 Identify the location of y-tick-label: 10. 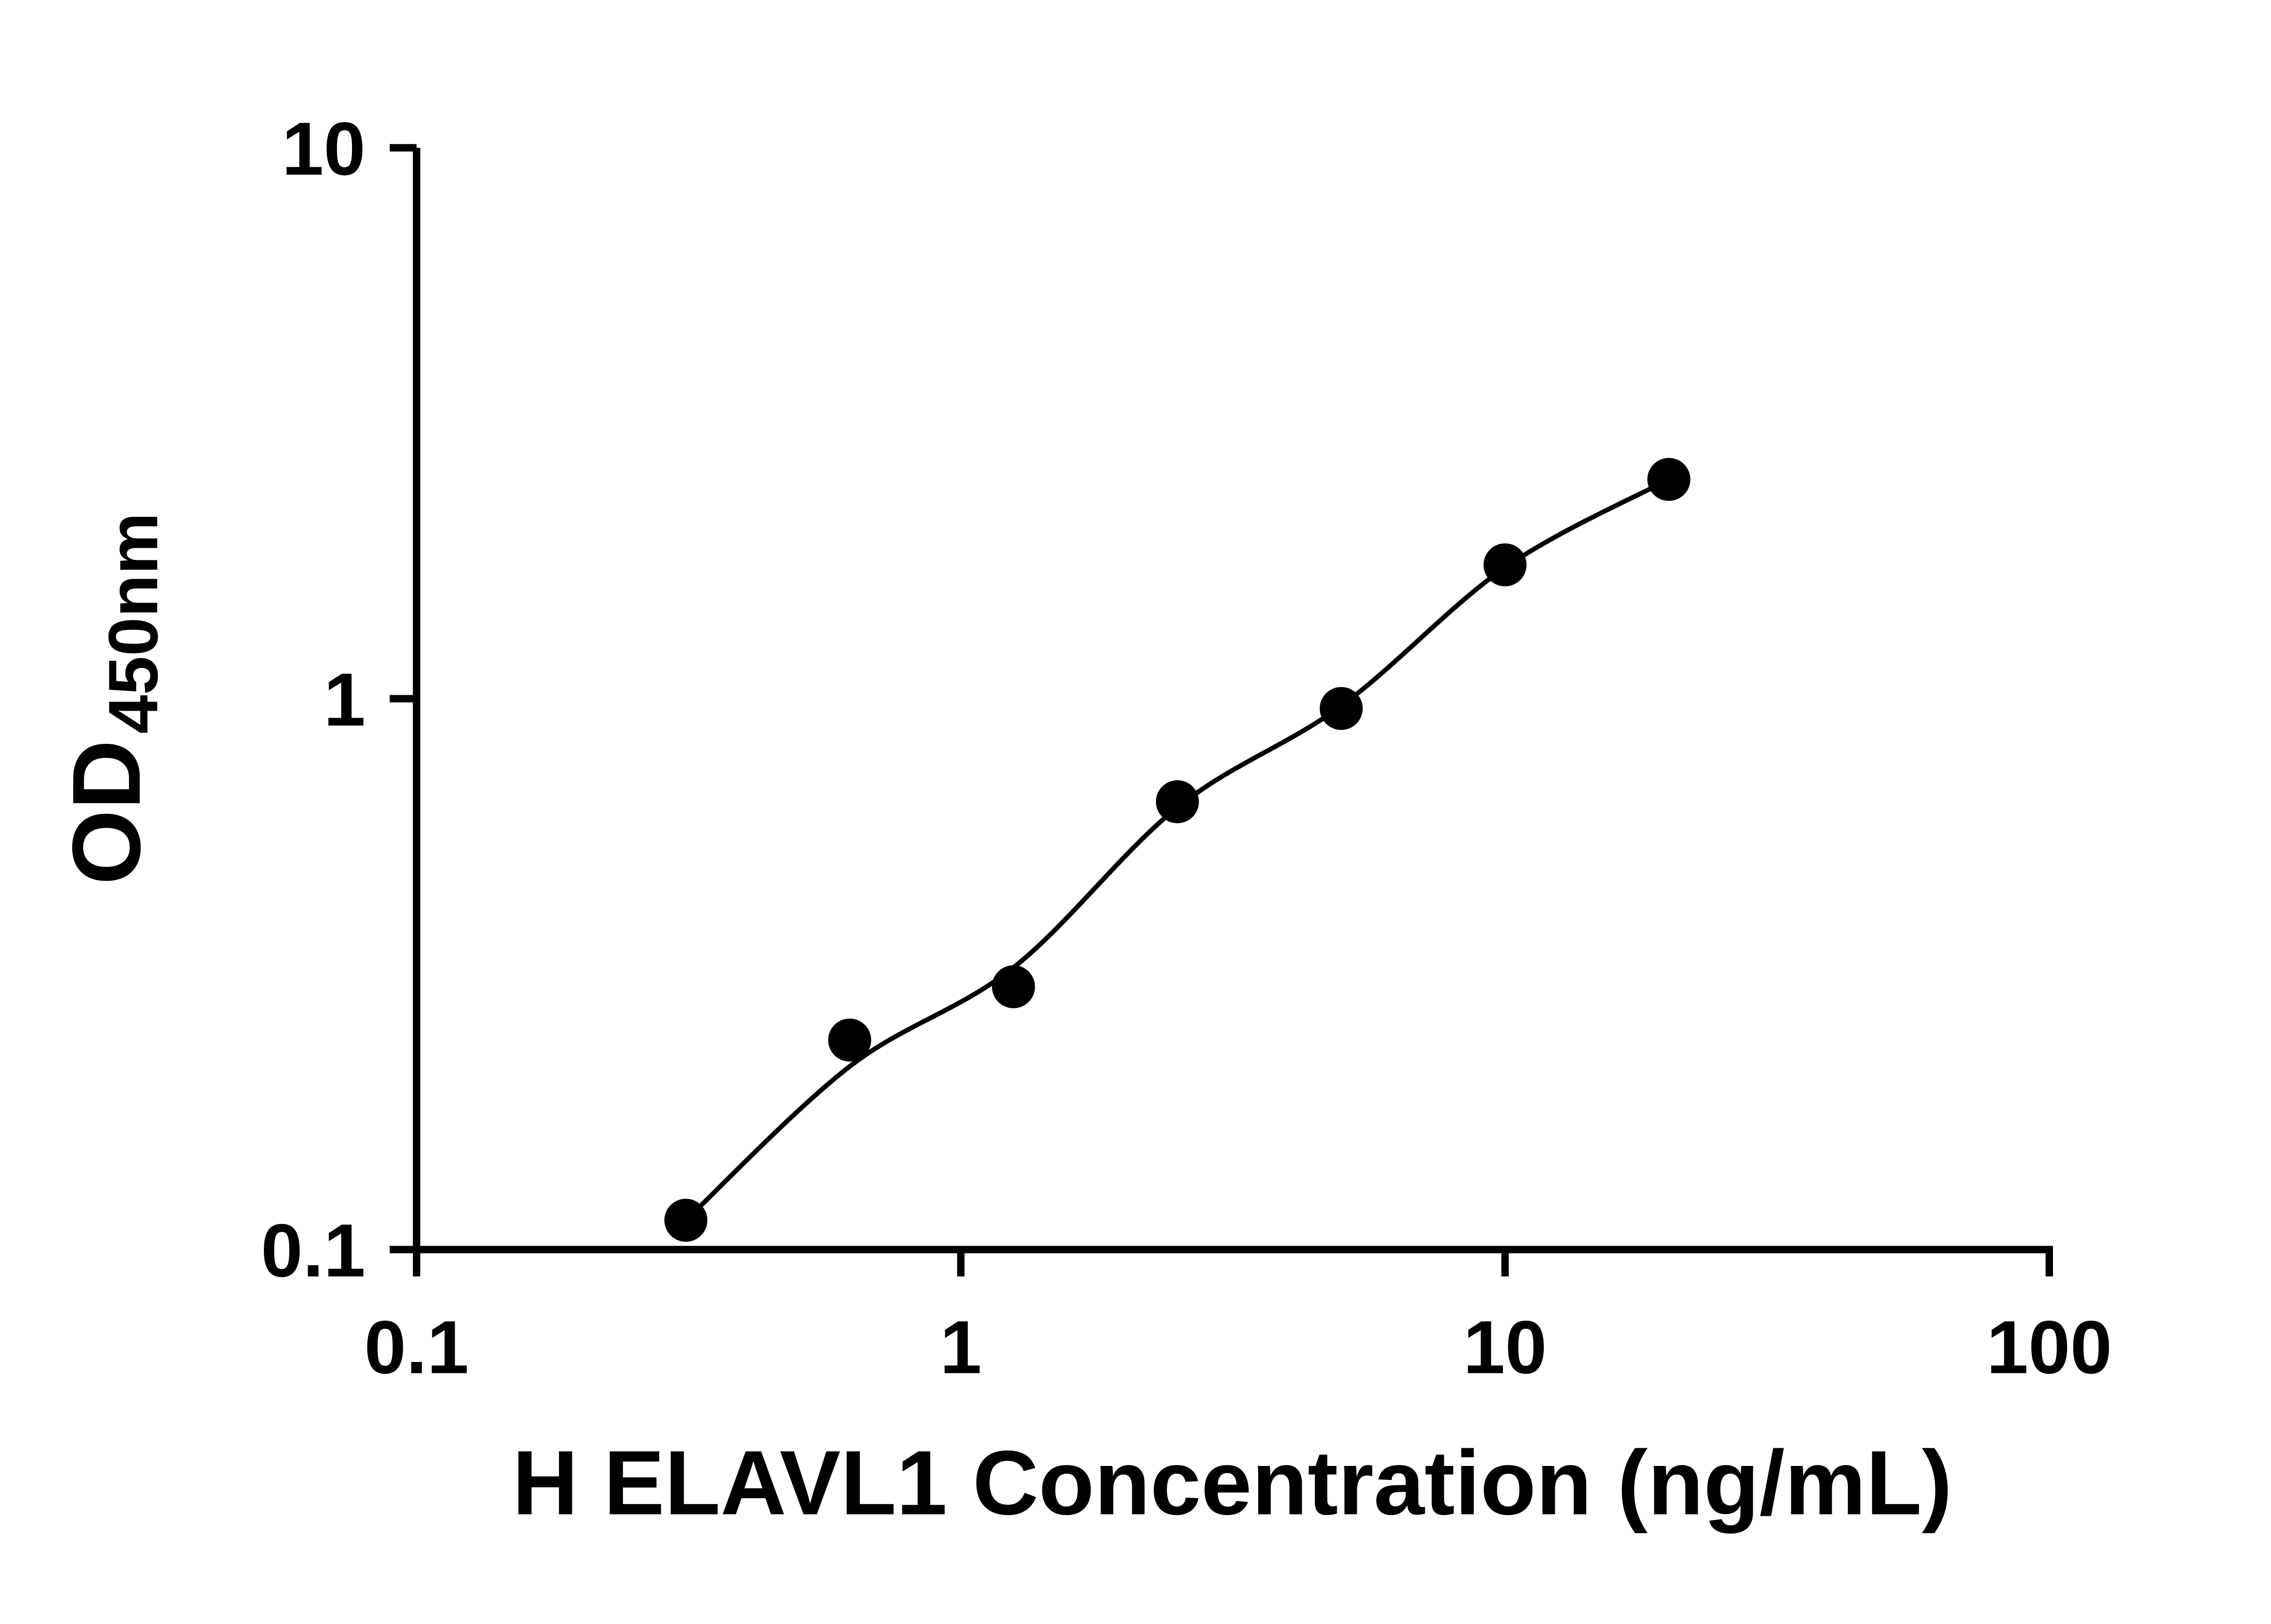
(323, 149).